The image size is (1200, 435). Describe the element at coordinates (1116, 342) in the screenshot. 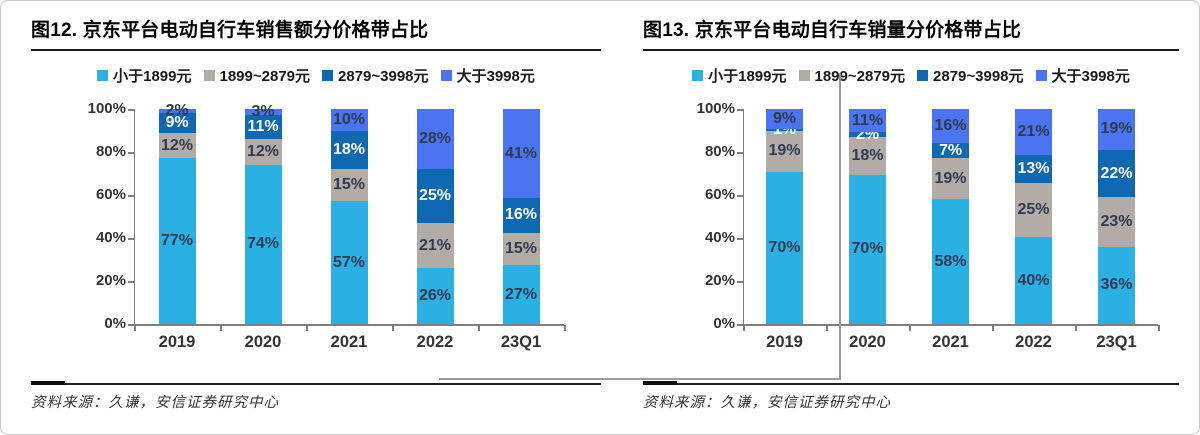

I see `category-label: 23Q1` at that location.